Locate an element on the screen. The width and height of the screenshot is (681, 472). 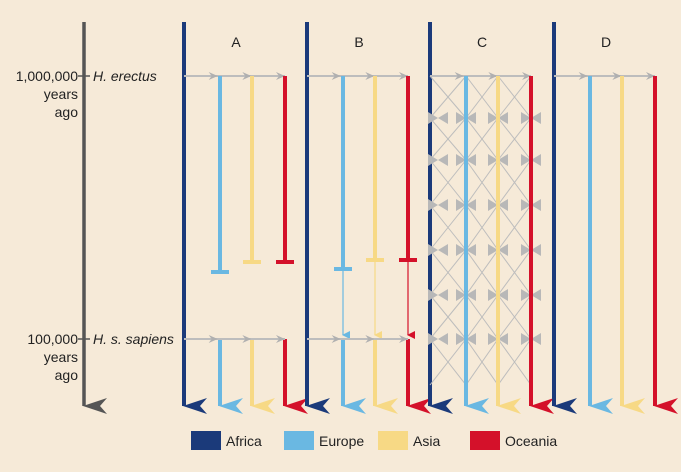
legend-swatch-asia is located at coordinates (393, 440).